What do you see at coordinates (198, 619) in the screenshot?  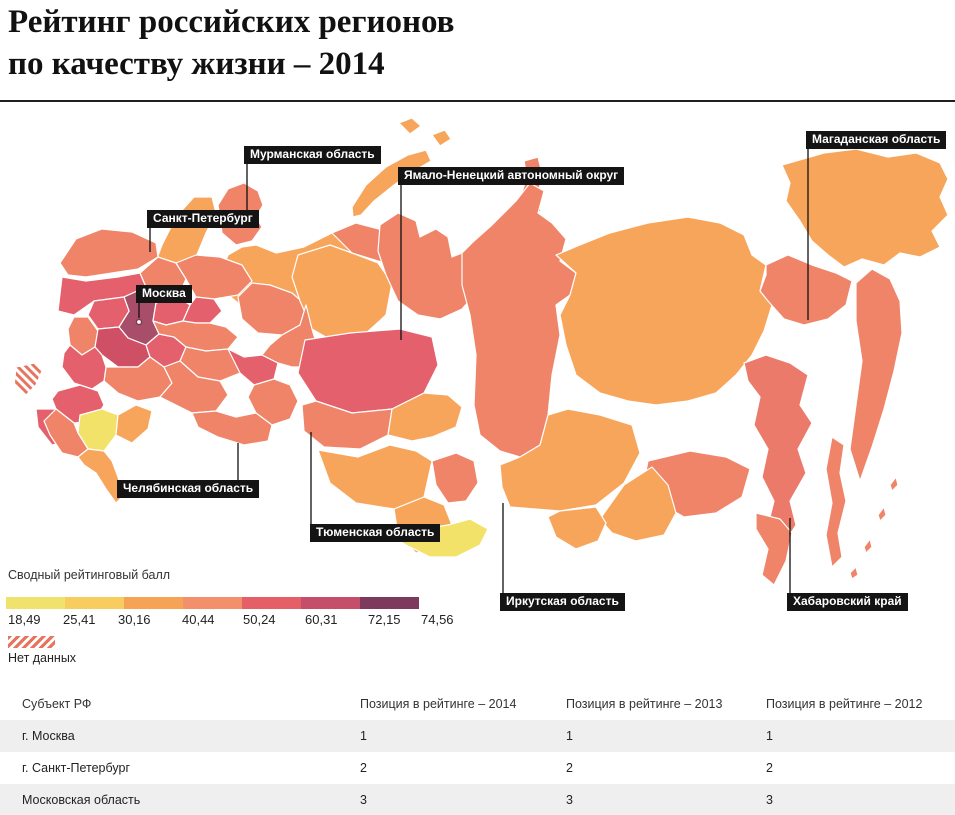 I see `legend-tick: 40,44` at bounding box center [198, 619].